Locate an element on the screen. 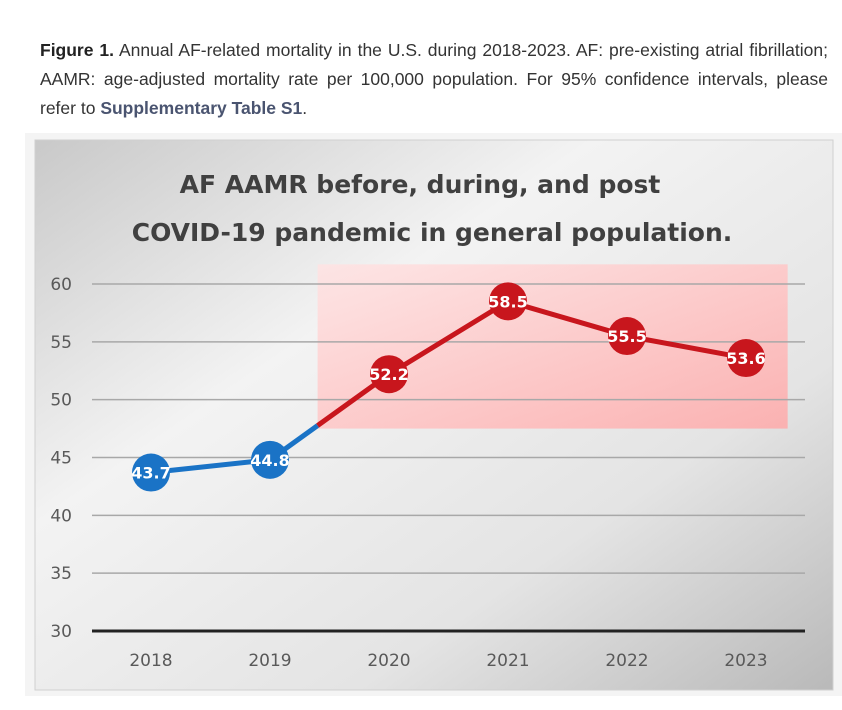 The image size is (842, 710). x-tick-label: 2020 is located at coordinates (388, 661).